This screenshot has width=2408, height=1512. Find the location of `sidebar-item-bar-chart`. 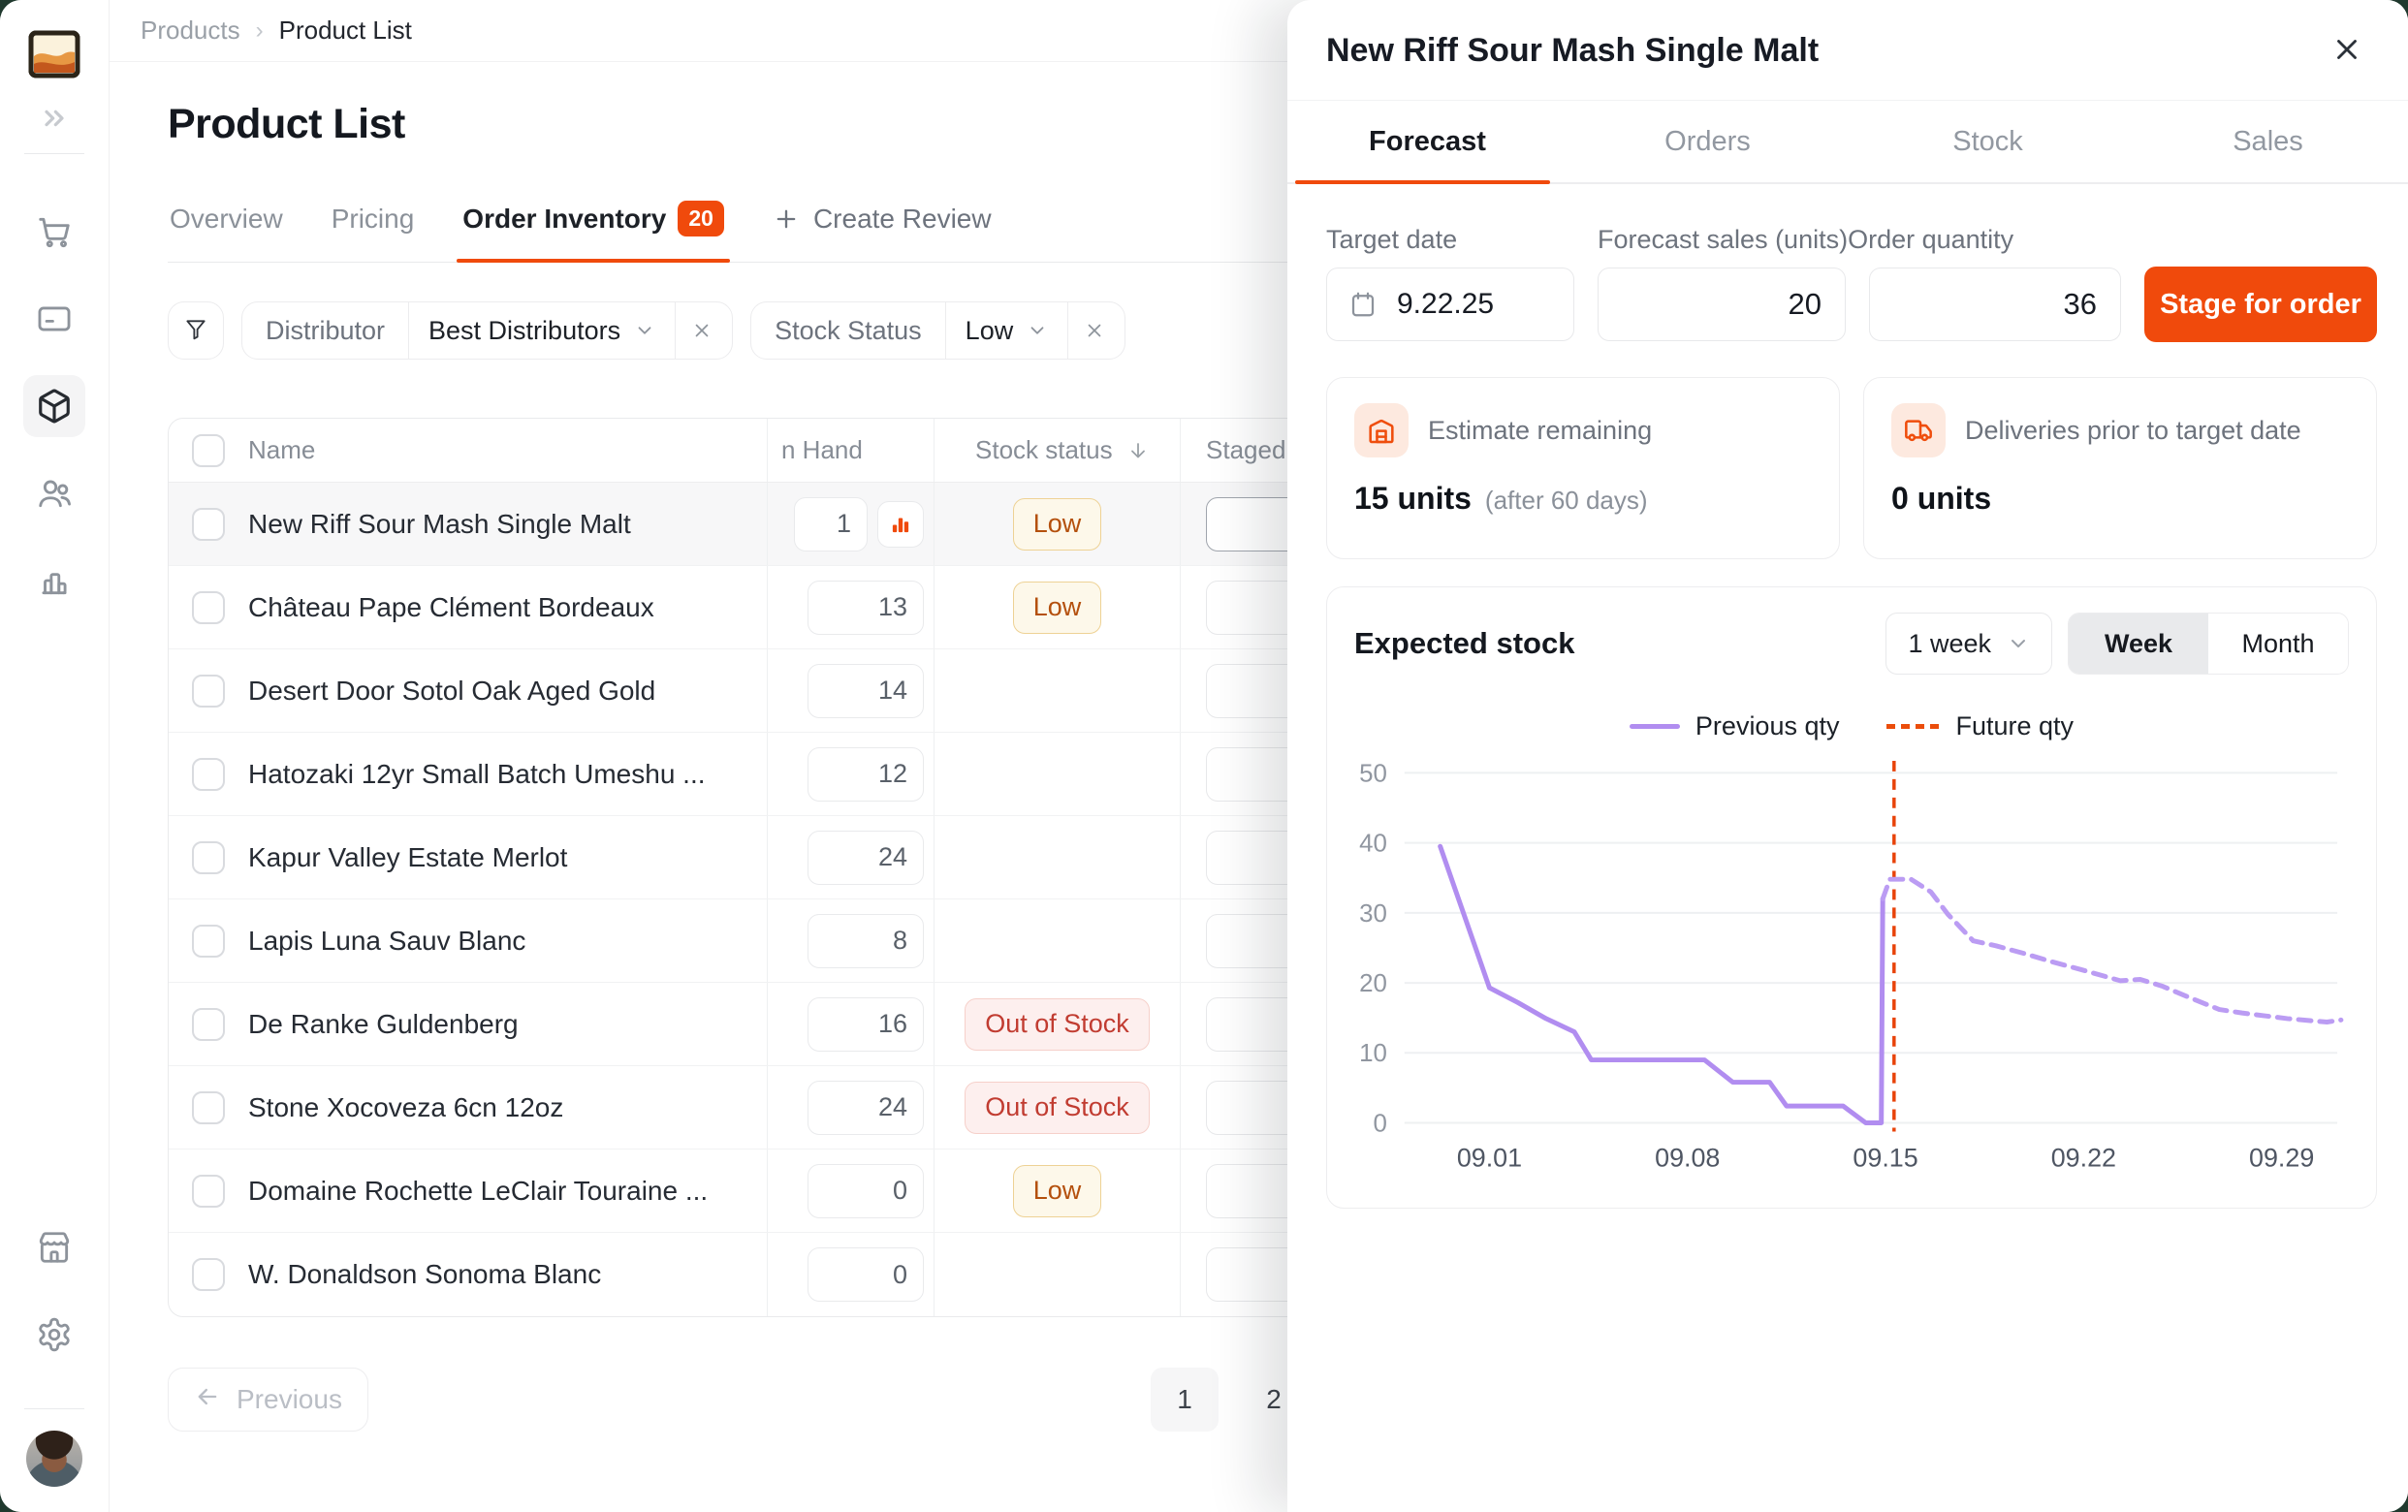

sidebar-item-bar-chart is located at coordinates (54, 581).